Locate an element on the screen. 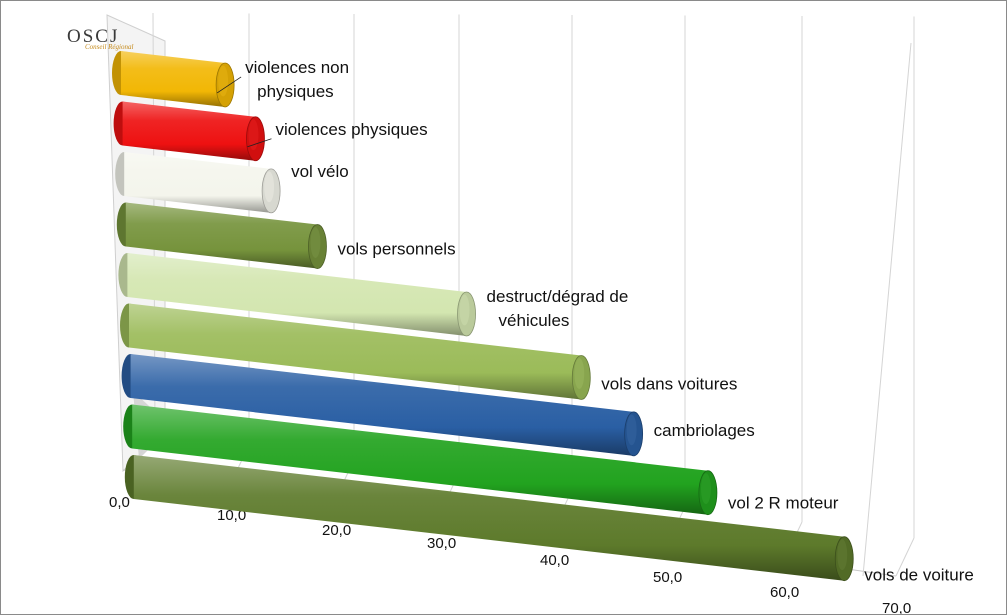  bar-label-line: violences non is located at coordinates (297, 67).